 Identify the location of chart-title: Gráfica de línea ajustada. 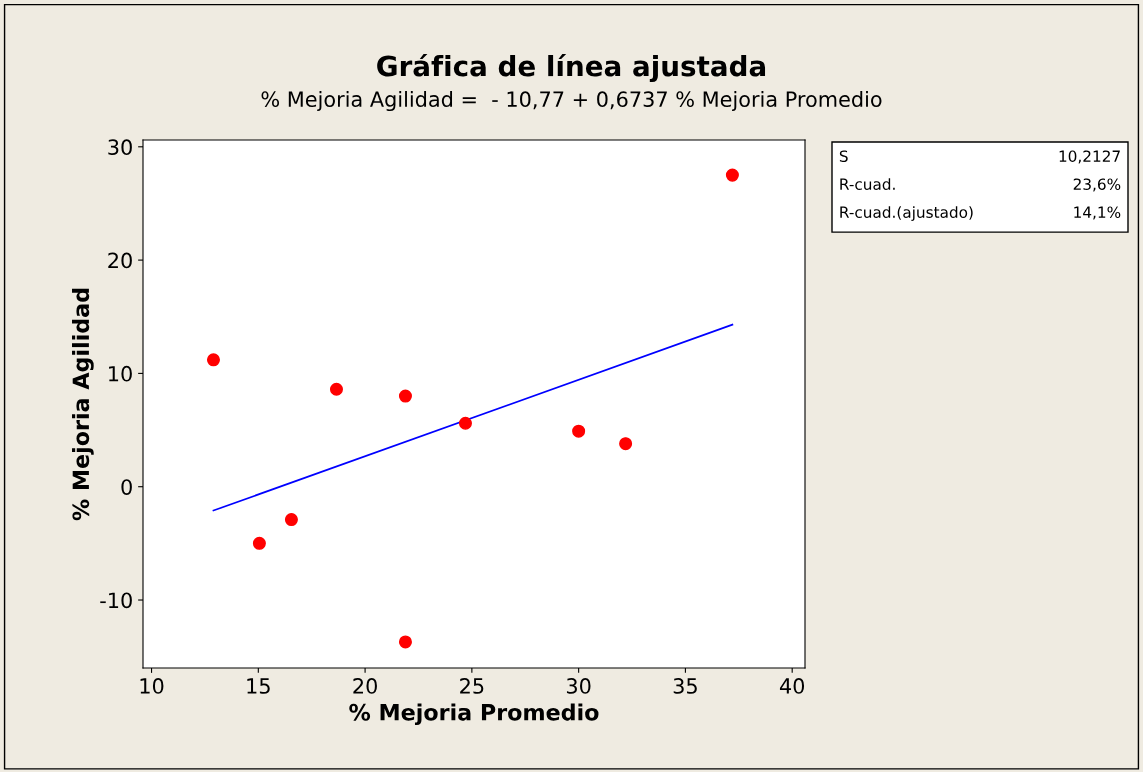
(571, 68).